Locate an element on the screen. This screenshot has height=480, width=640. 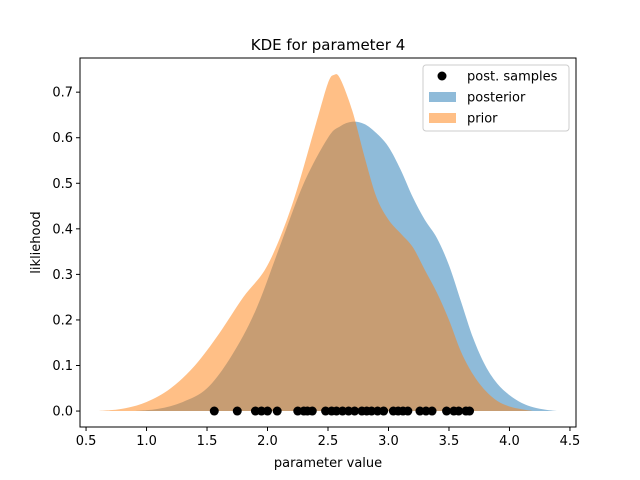
y-tick-label: 0.6 is located at coordinates (62, 138).